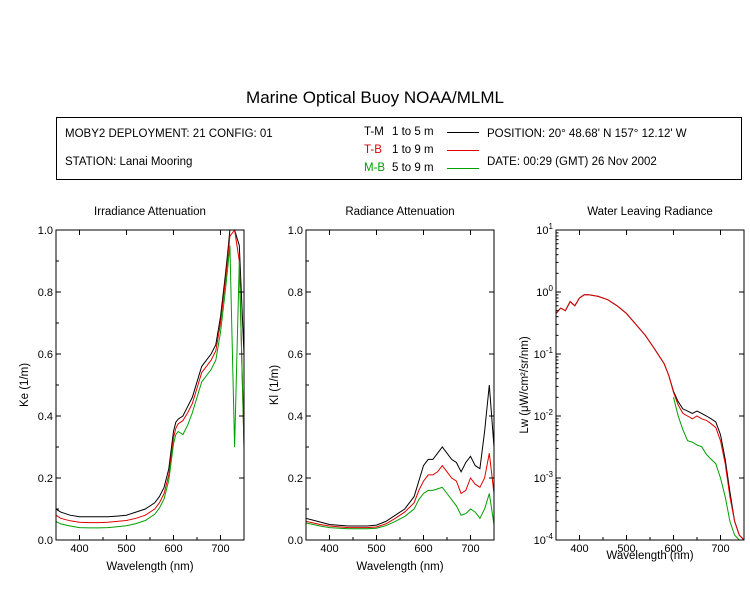 The image size is (750, 600). I want to click on page-title: Marine Optical Buoy NOAA/MLML, so click(375, 97).